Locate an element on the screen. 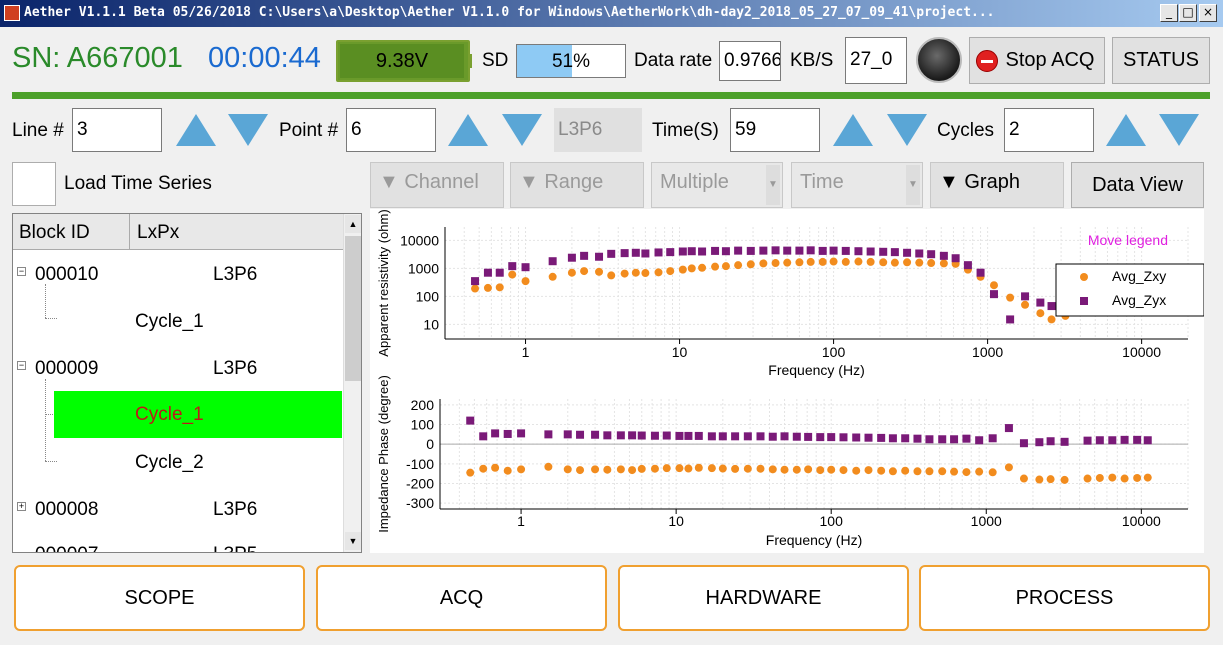 The image size is (1223, 645). tree-row-cycle: Cycle_1 is located at coordinates (169, 321).